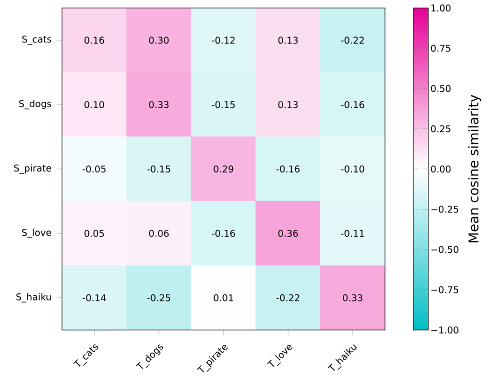  What do you see at coordinates (440, 128) in the screenshot?
I see `color-bar-label: 0.25` at bounding box center [440, 128].